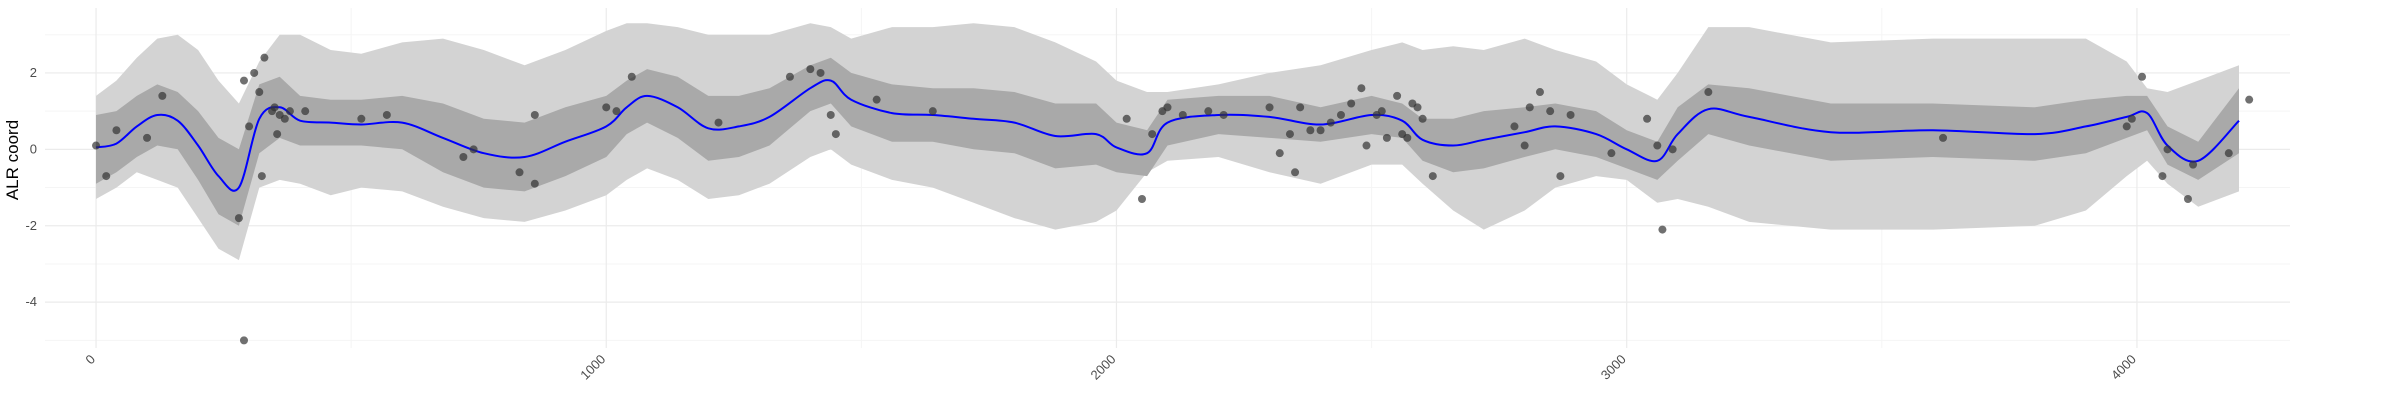 This screenshot has height=400, width=2400. What do you see at coordinates (33, 72) in the screenshot?
I see `y-tick-label: 2` at bounding box center [33, 72].